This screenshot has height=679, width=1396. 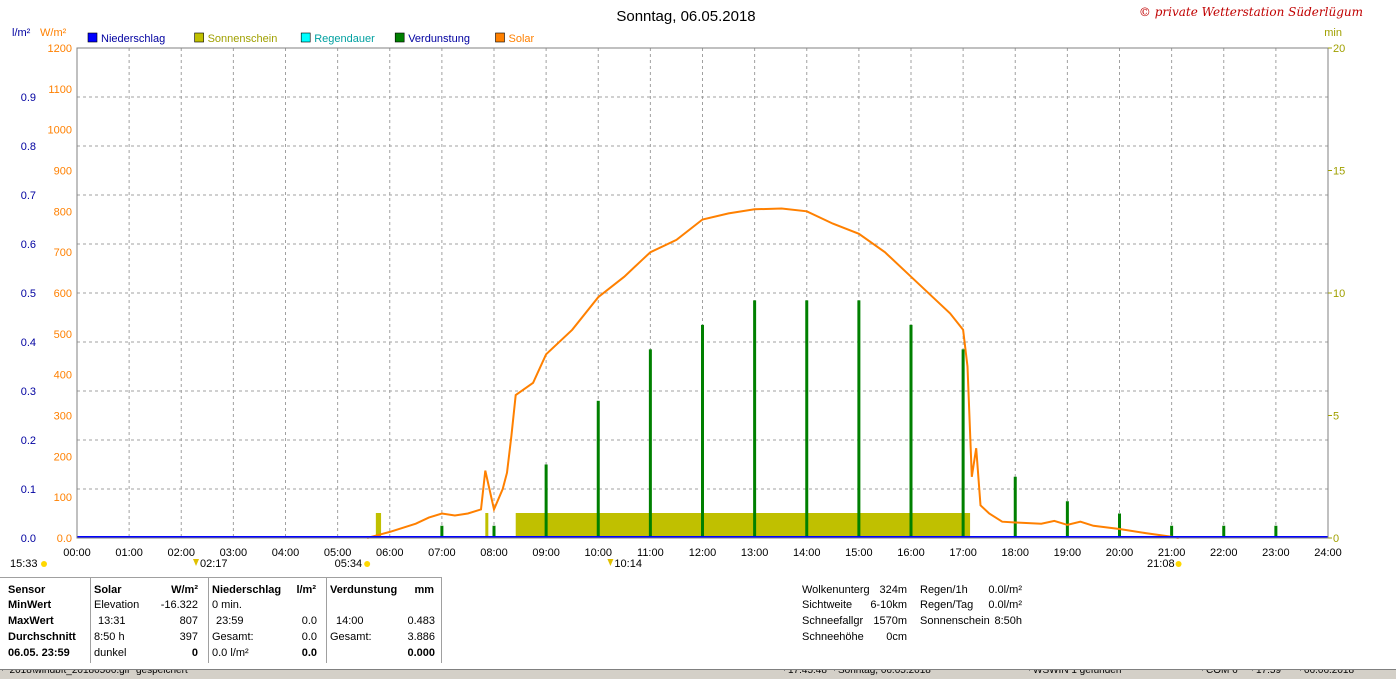 I want to click on cloud-value-3: 0cm, so click(x=896, y=637).